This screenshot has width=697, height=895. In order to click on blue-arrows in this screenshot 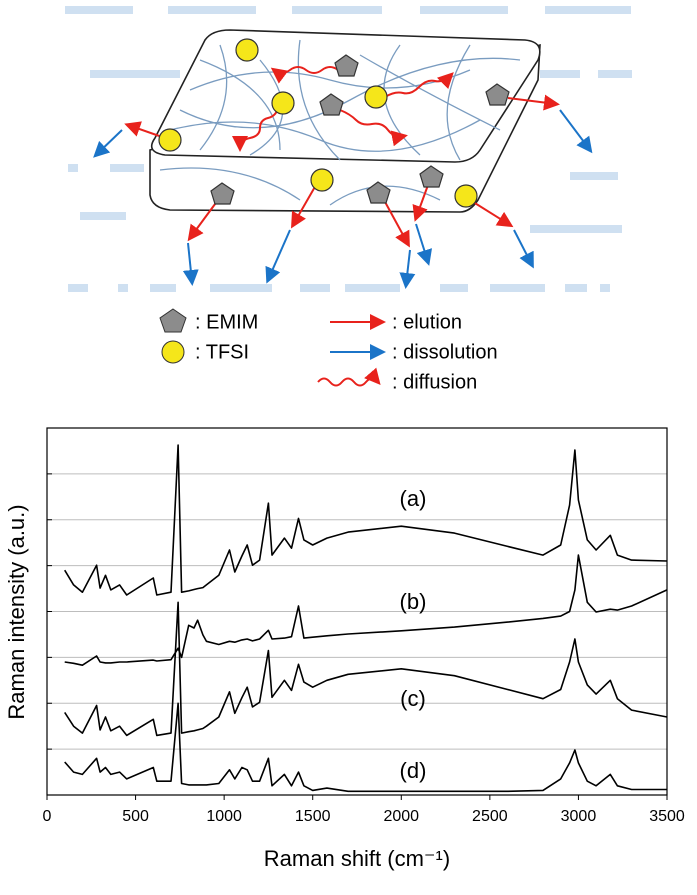, I will do `click(343, 199)`.